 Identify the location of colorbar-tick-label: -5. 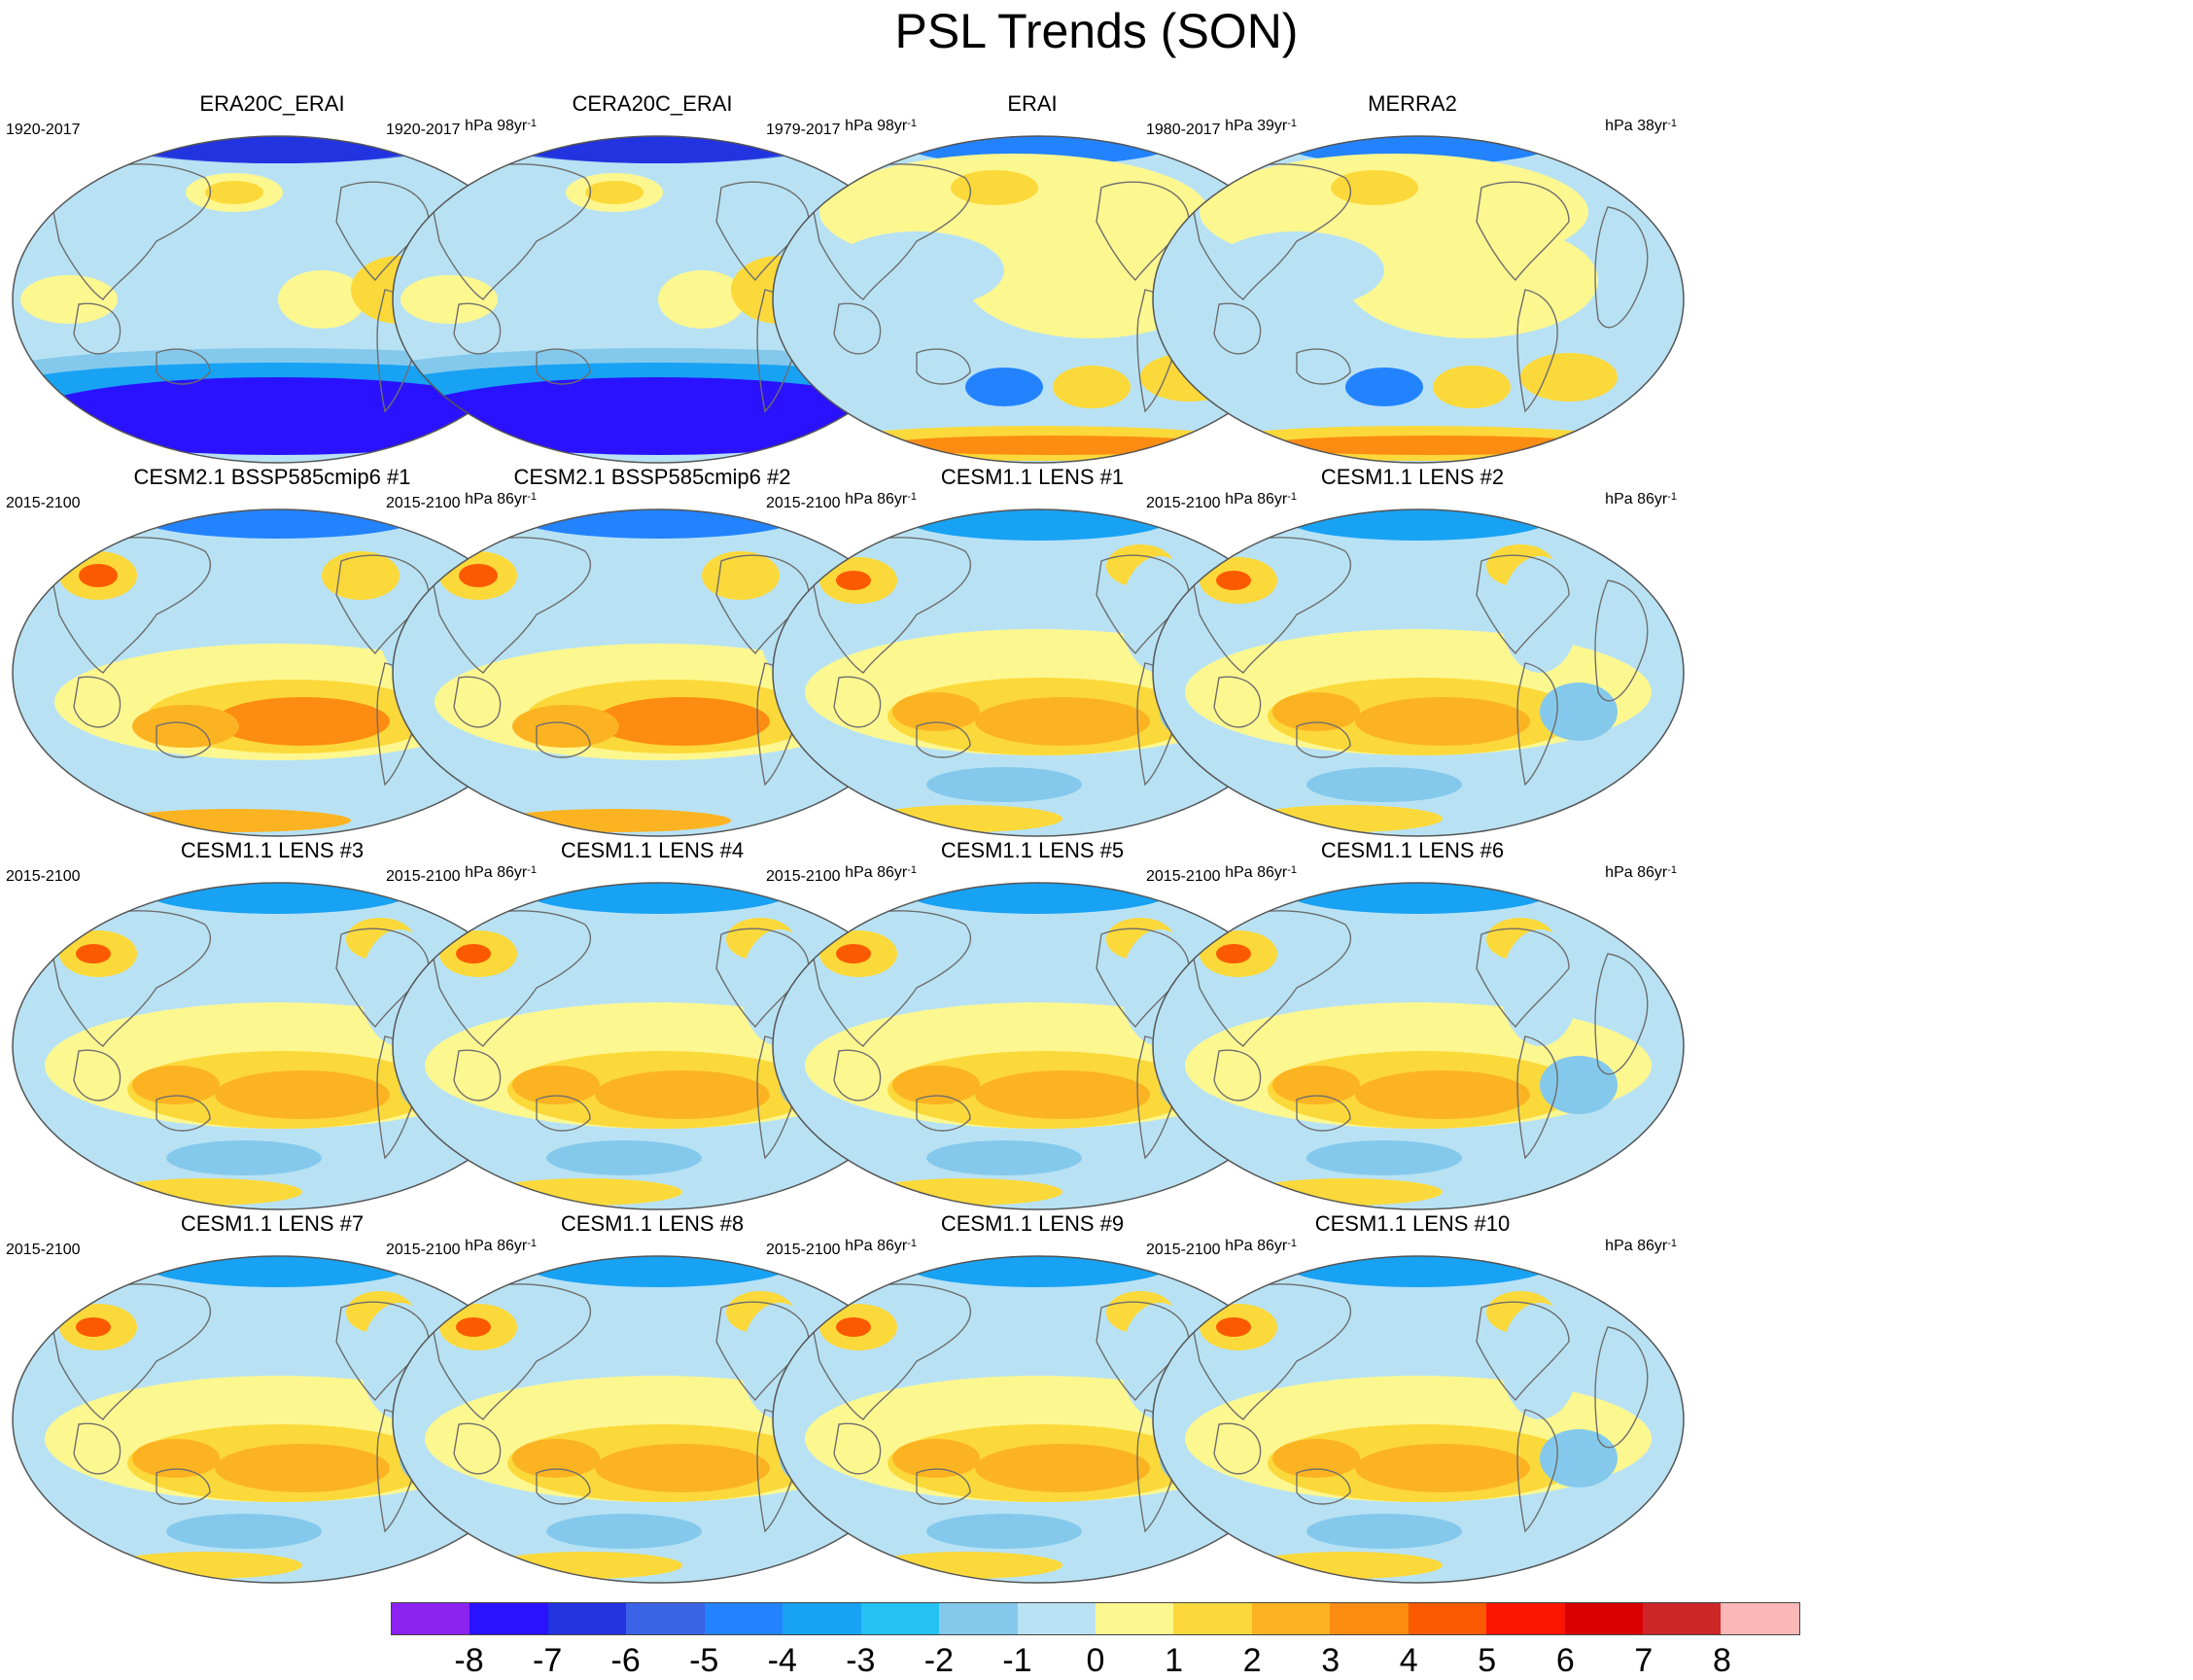
(704, 1660).